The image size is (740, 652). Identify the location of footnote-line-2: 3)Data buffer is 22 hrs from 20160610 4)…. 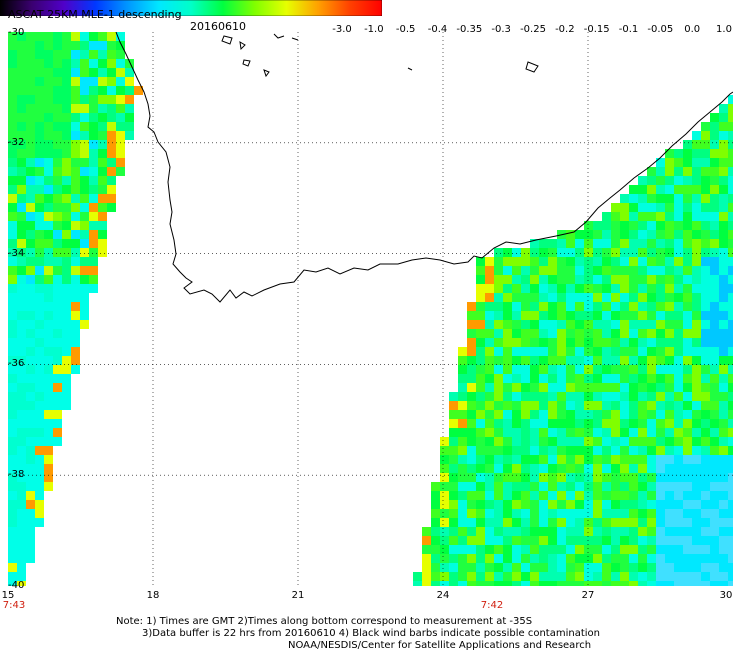
(371, 633).